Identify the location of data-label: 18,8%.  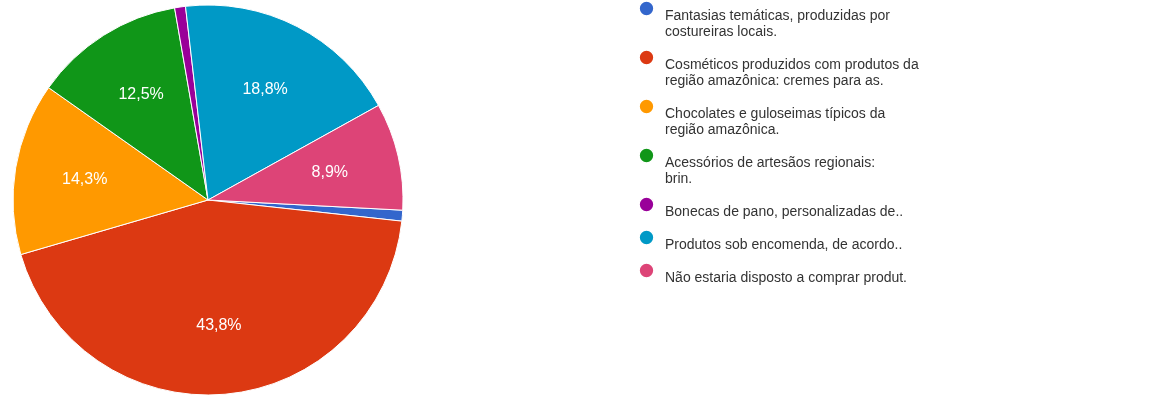
(265, 88).